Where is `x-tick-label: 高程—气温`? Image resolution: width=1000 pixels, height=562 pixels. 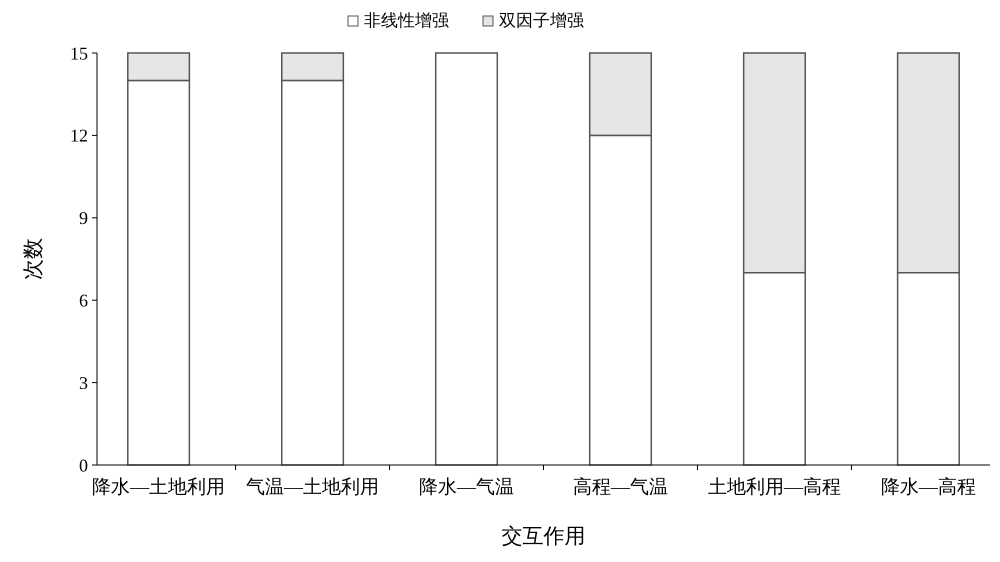 x-tick-label: 高程—气温 is located at coordinates (620, 487).